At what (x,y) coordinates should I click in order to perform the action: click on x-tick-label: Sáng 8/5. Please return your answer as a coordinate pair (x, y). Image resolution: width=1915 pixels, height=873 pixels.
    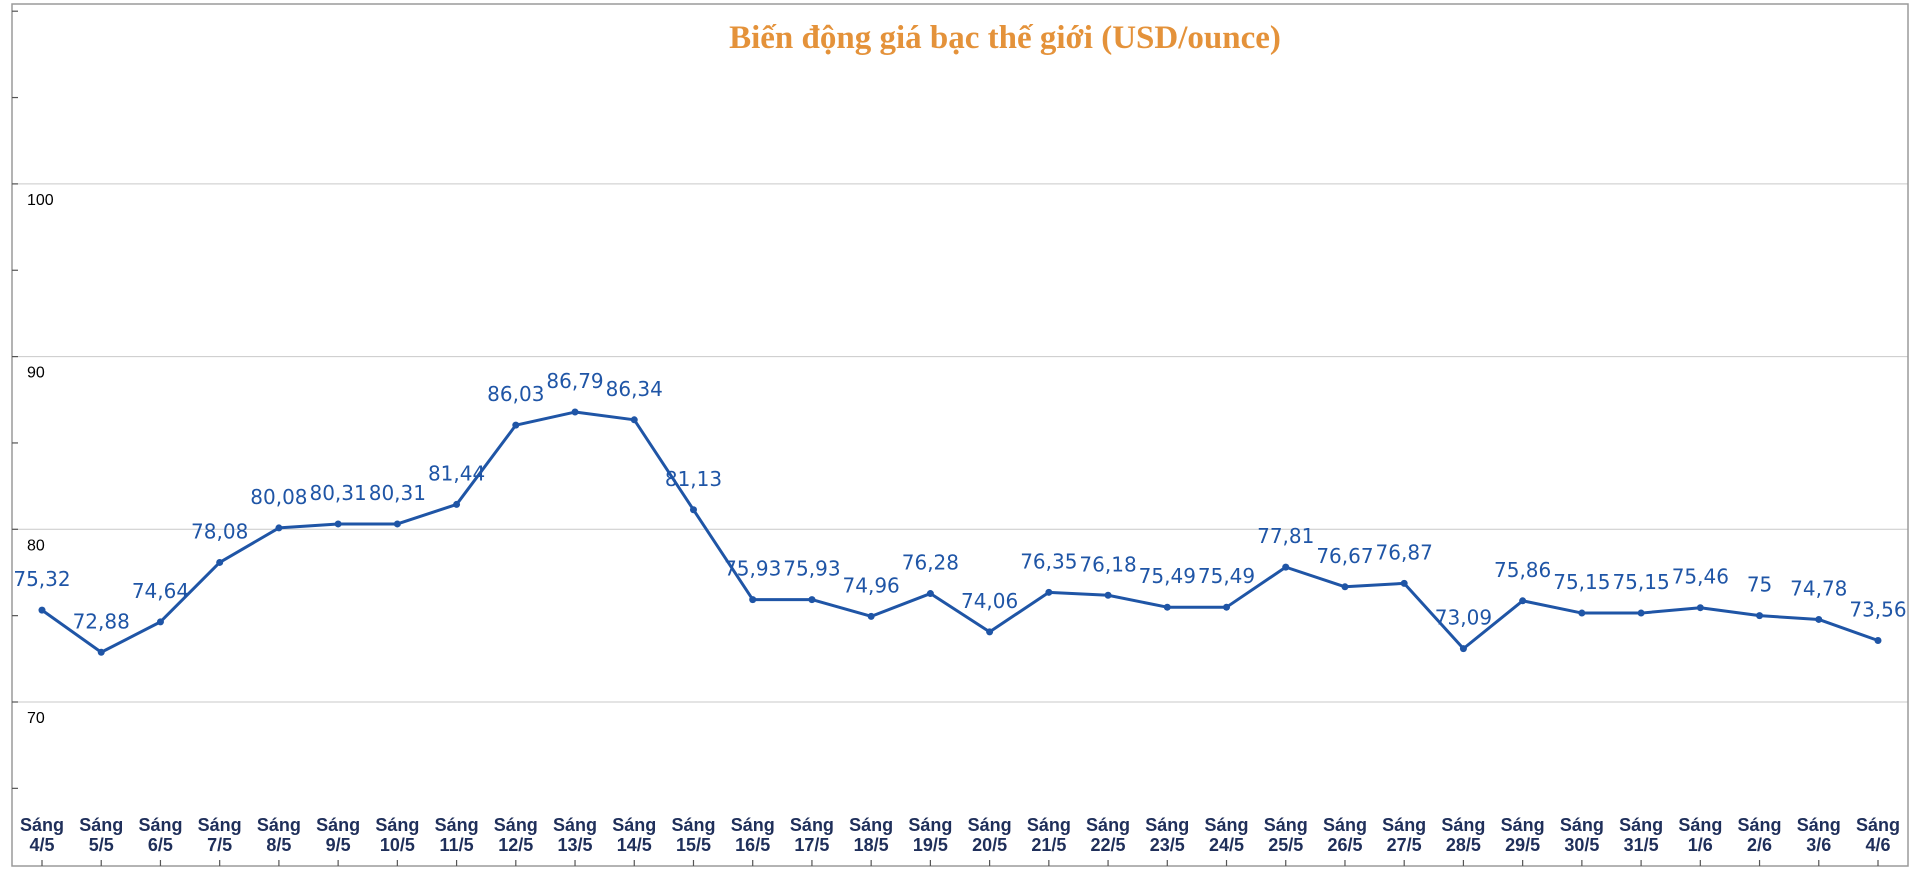
    Looking at the image, I should click on (279, 835).